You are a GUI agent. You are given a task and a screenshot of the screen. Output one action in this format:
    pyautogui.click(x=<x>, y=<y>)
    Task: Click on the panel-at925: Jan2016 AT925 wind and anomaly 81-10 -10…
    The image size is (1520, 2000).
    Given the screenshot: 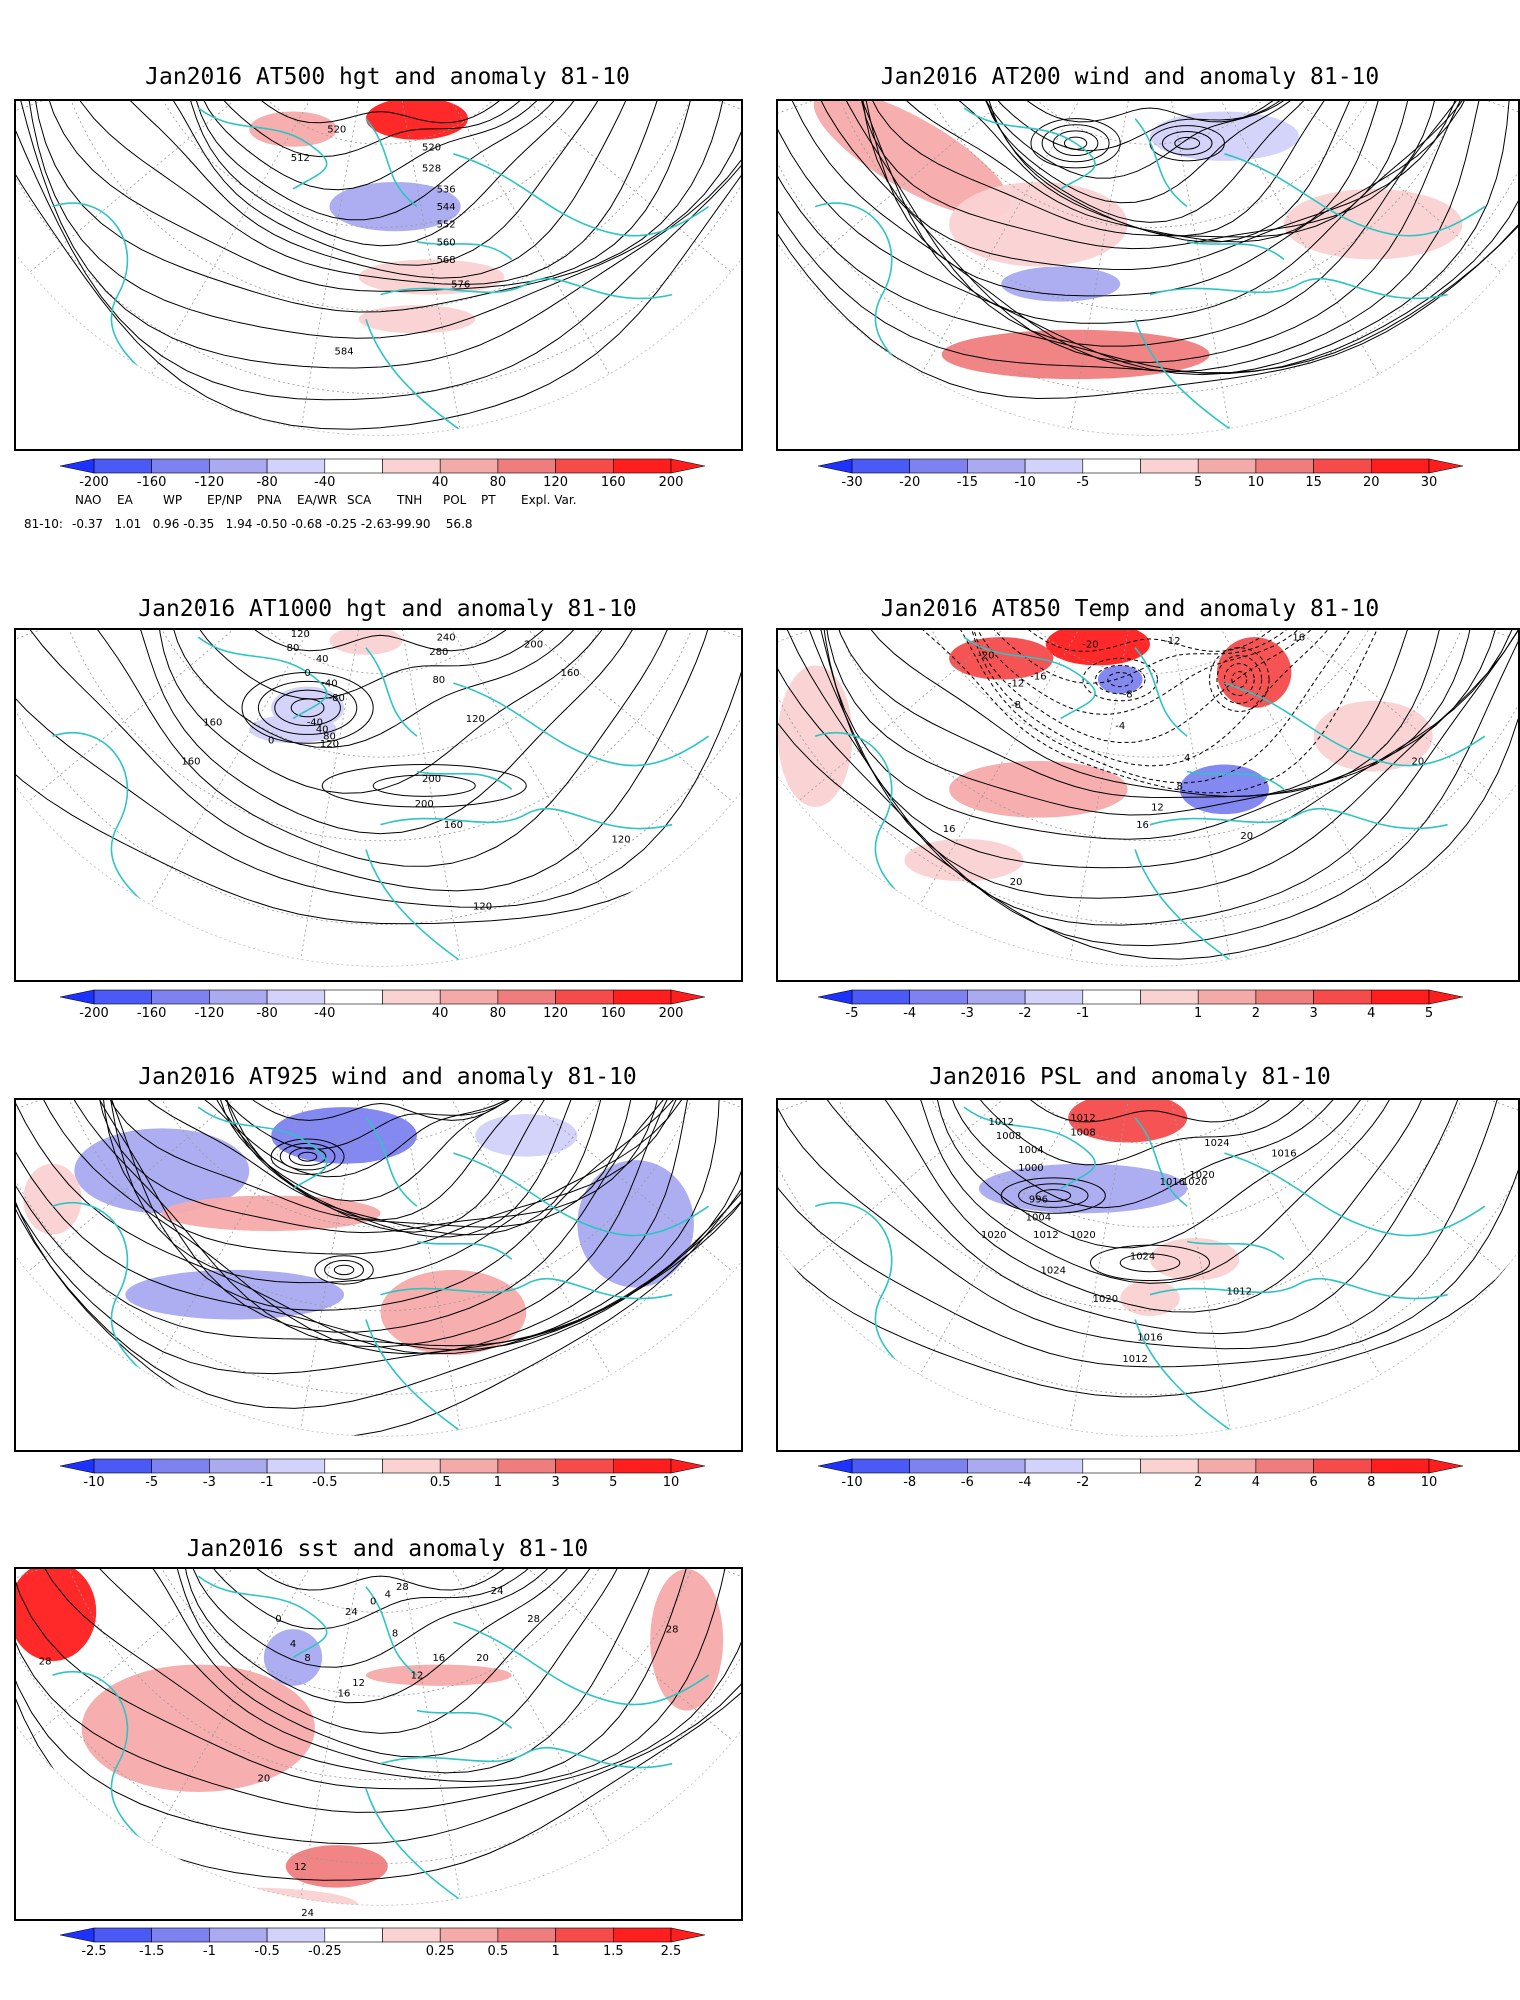 What is the action you would take?
    pyautogui.click(x=380, y=1265)
    